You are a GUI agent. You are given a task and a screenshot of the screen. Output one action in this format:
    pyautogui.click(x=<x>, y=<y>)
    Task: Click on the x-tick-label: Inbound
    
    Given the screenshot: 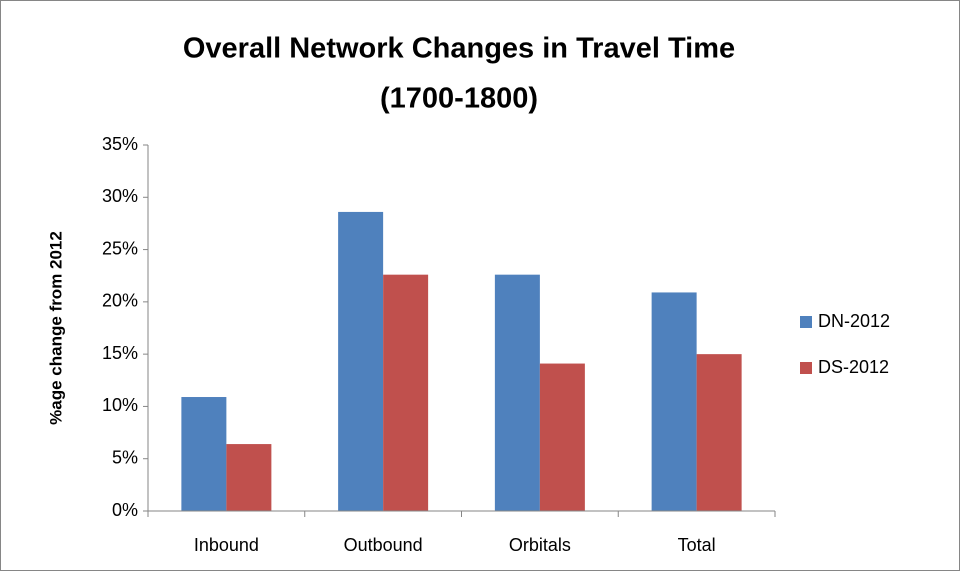 What is the action you would take?
    pyautogui.click(x=226, y=545)
    